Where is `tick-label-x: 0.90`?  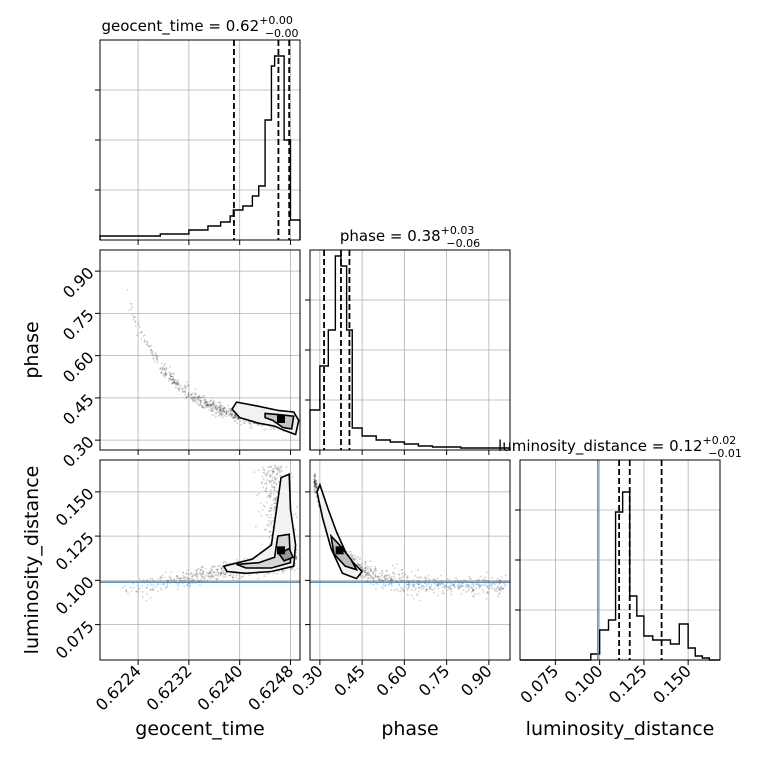 tick-label-x: 0.90 is located at coordinates (476, 680).